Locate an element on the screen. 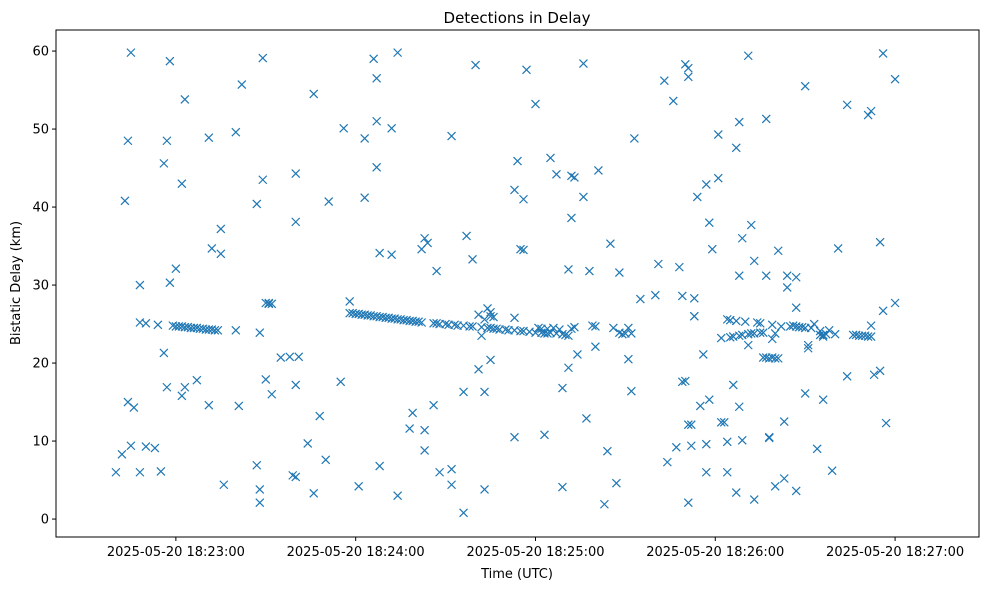 This screenshot has width=989, height=590. y-tick-label: 30 is located at coordinates (40, 286).